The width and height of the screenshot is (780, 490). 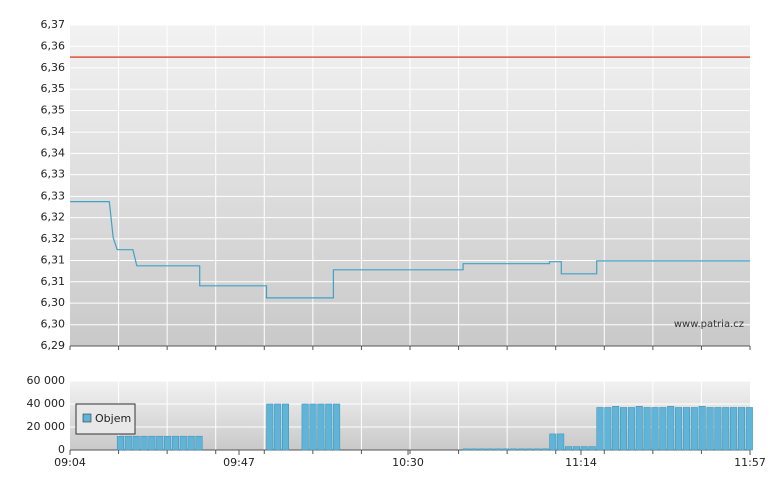 I want to click on x-tick-label: 10:30, so click(x=408, y=462).